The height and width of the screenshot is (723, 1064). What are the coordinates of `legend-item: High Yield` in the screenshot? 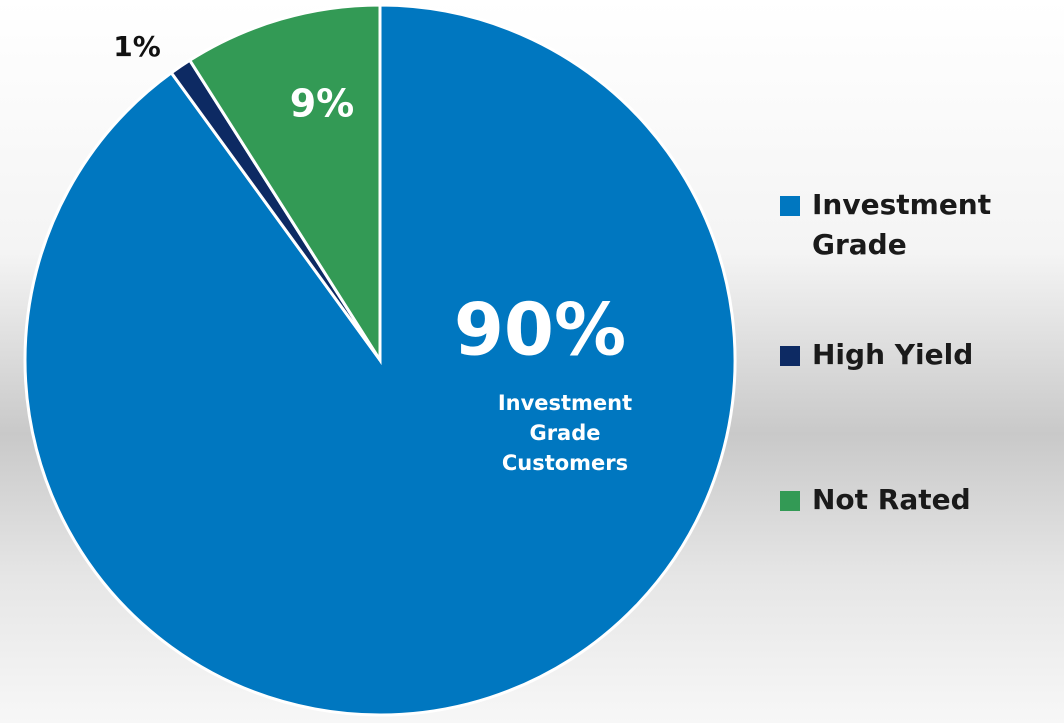 It's located at (915, 355).